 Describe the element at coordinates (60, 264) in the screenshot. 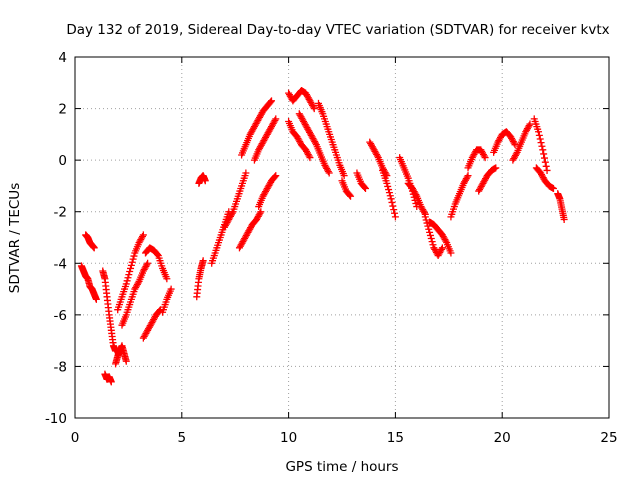

I see `y-tick-label: -4` at that location.